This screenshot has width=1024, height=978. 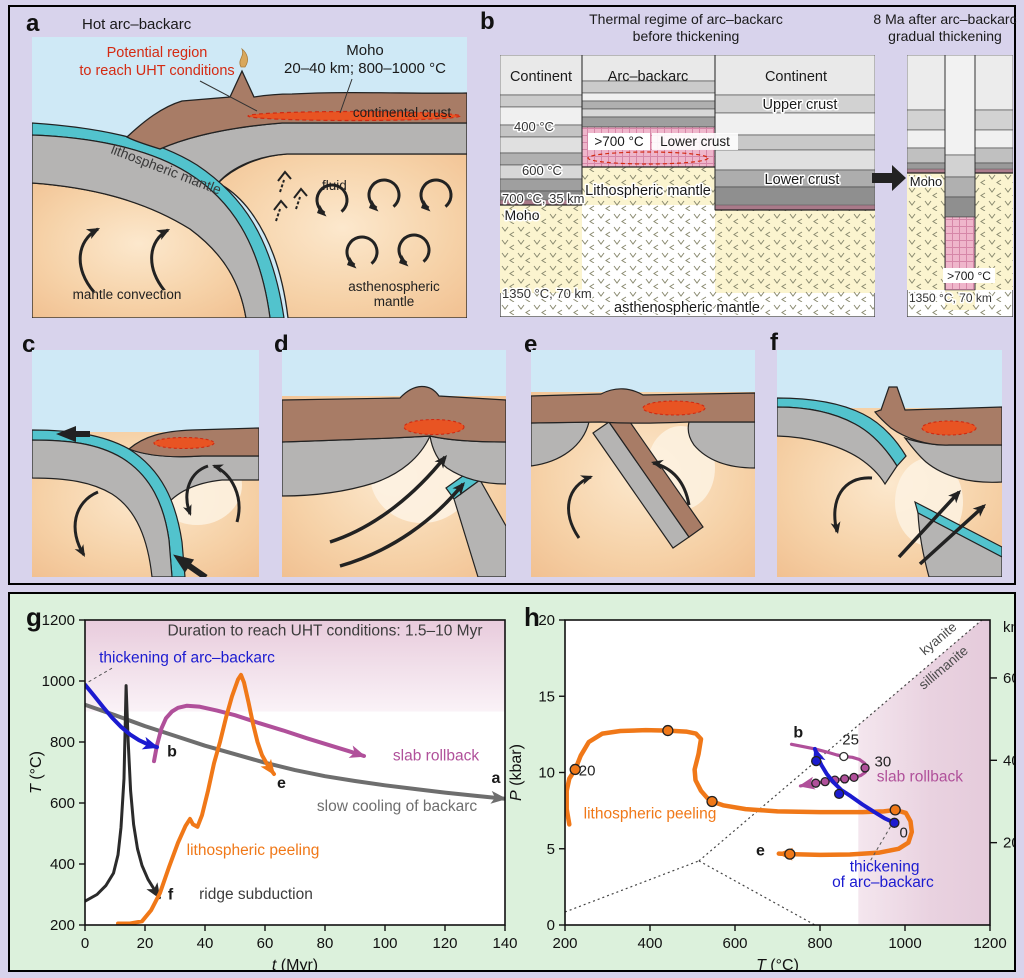 I want to click on sagged-center-stack, so click(x=960, y=173).